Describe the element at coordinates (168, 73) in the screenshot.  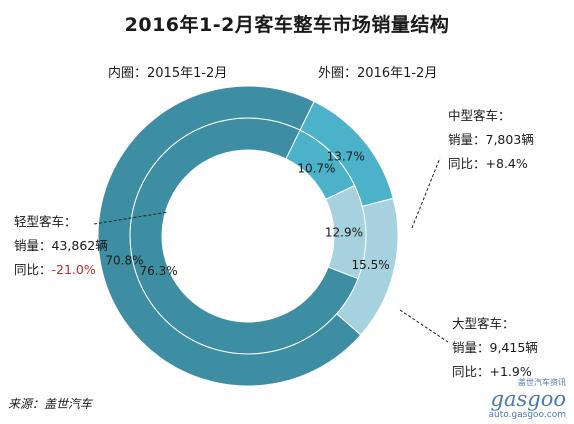
I see `inner-ring-legend: 内圈：2015年1-2月` at that location.